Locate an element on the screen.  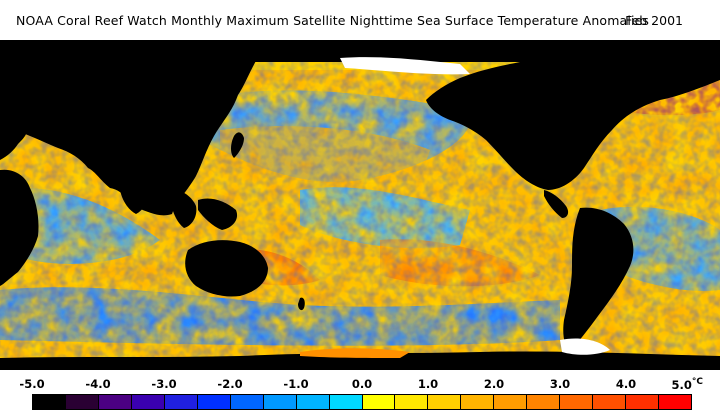
australia is located at coordinates (226, 268).